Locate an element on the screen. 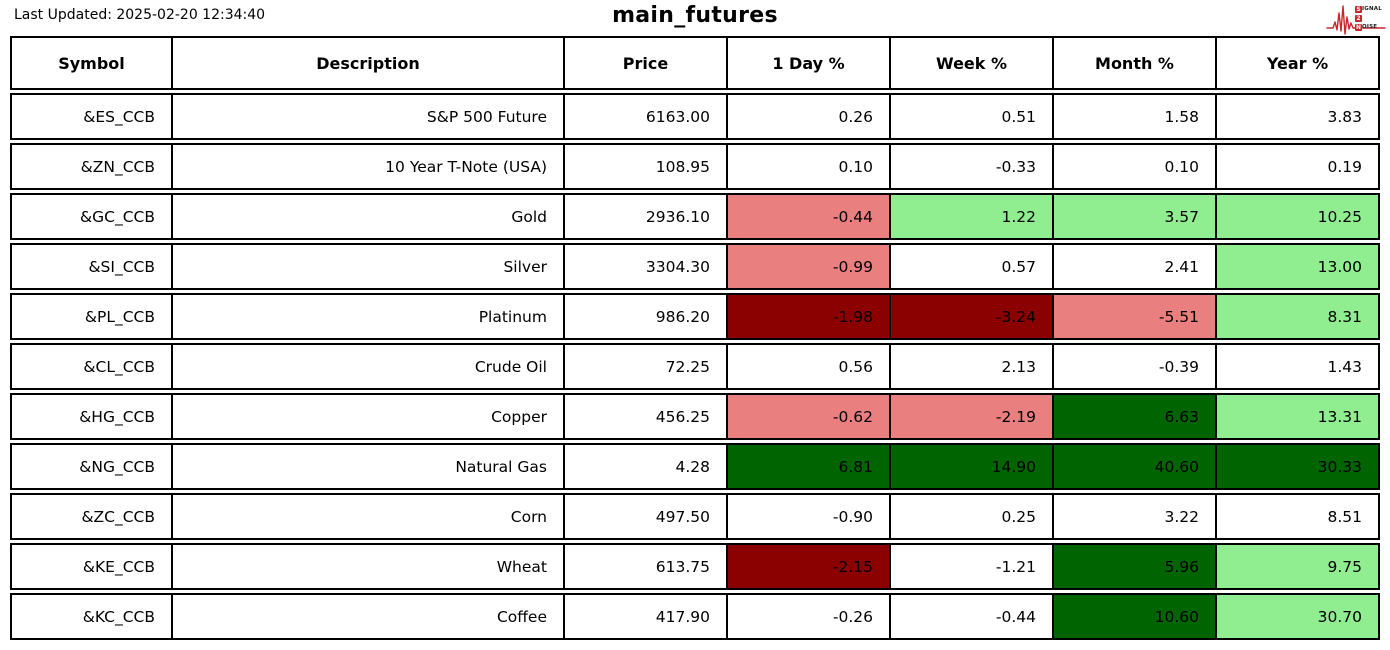 This screenshot has height=650, width=1390. logo-letterbox-2: 2 is located at coordinates (1358, 18).